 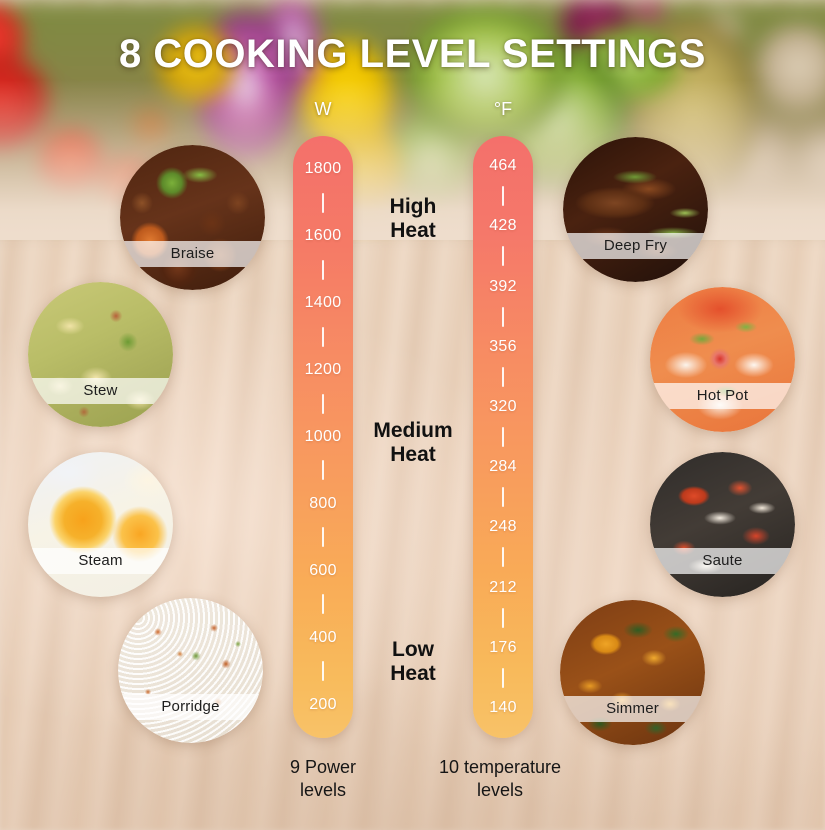 I want to click on porridge-photo, so click(x=190, y=670).